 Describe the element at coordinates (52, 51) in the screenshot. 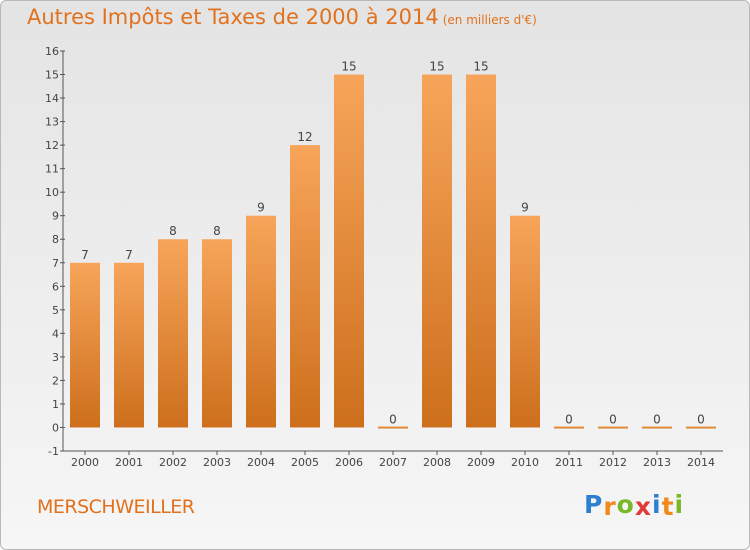

I see `y-tick-label: 16` at that location.